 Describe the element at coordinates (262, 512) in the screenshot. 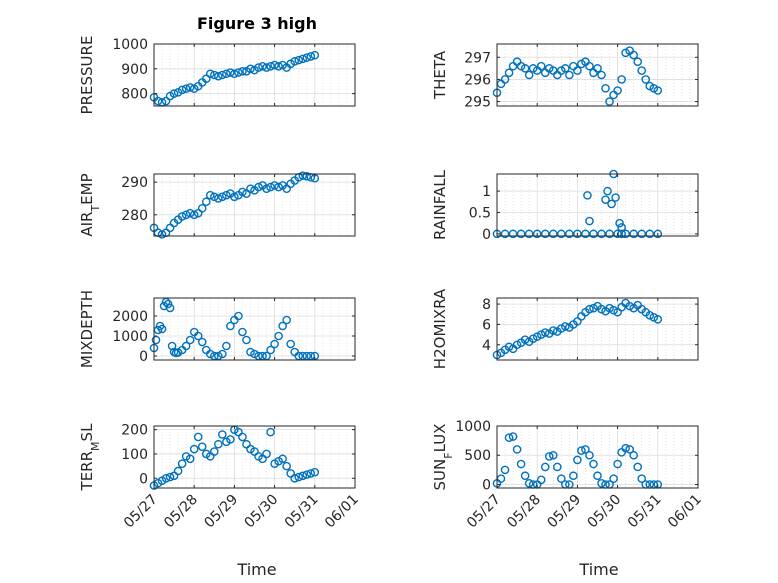

I see `x-tick-label: 05/30` at that location.